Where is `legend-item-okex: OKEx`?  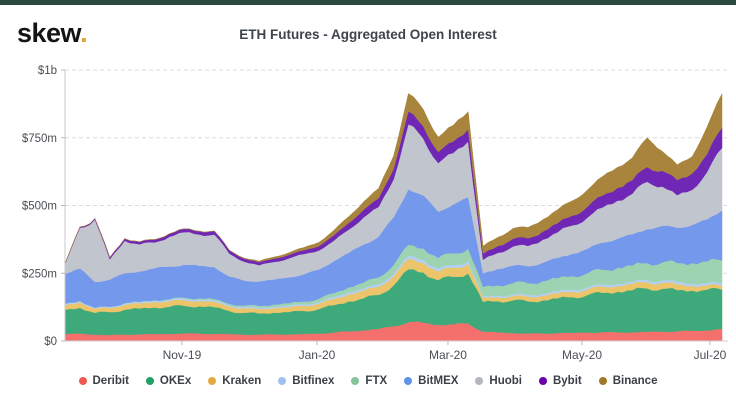
legend-item-okex: OKEx is located at coordinates (168, 381).